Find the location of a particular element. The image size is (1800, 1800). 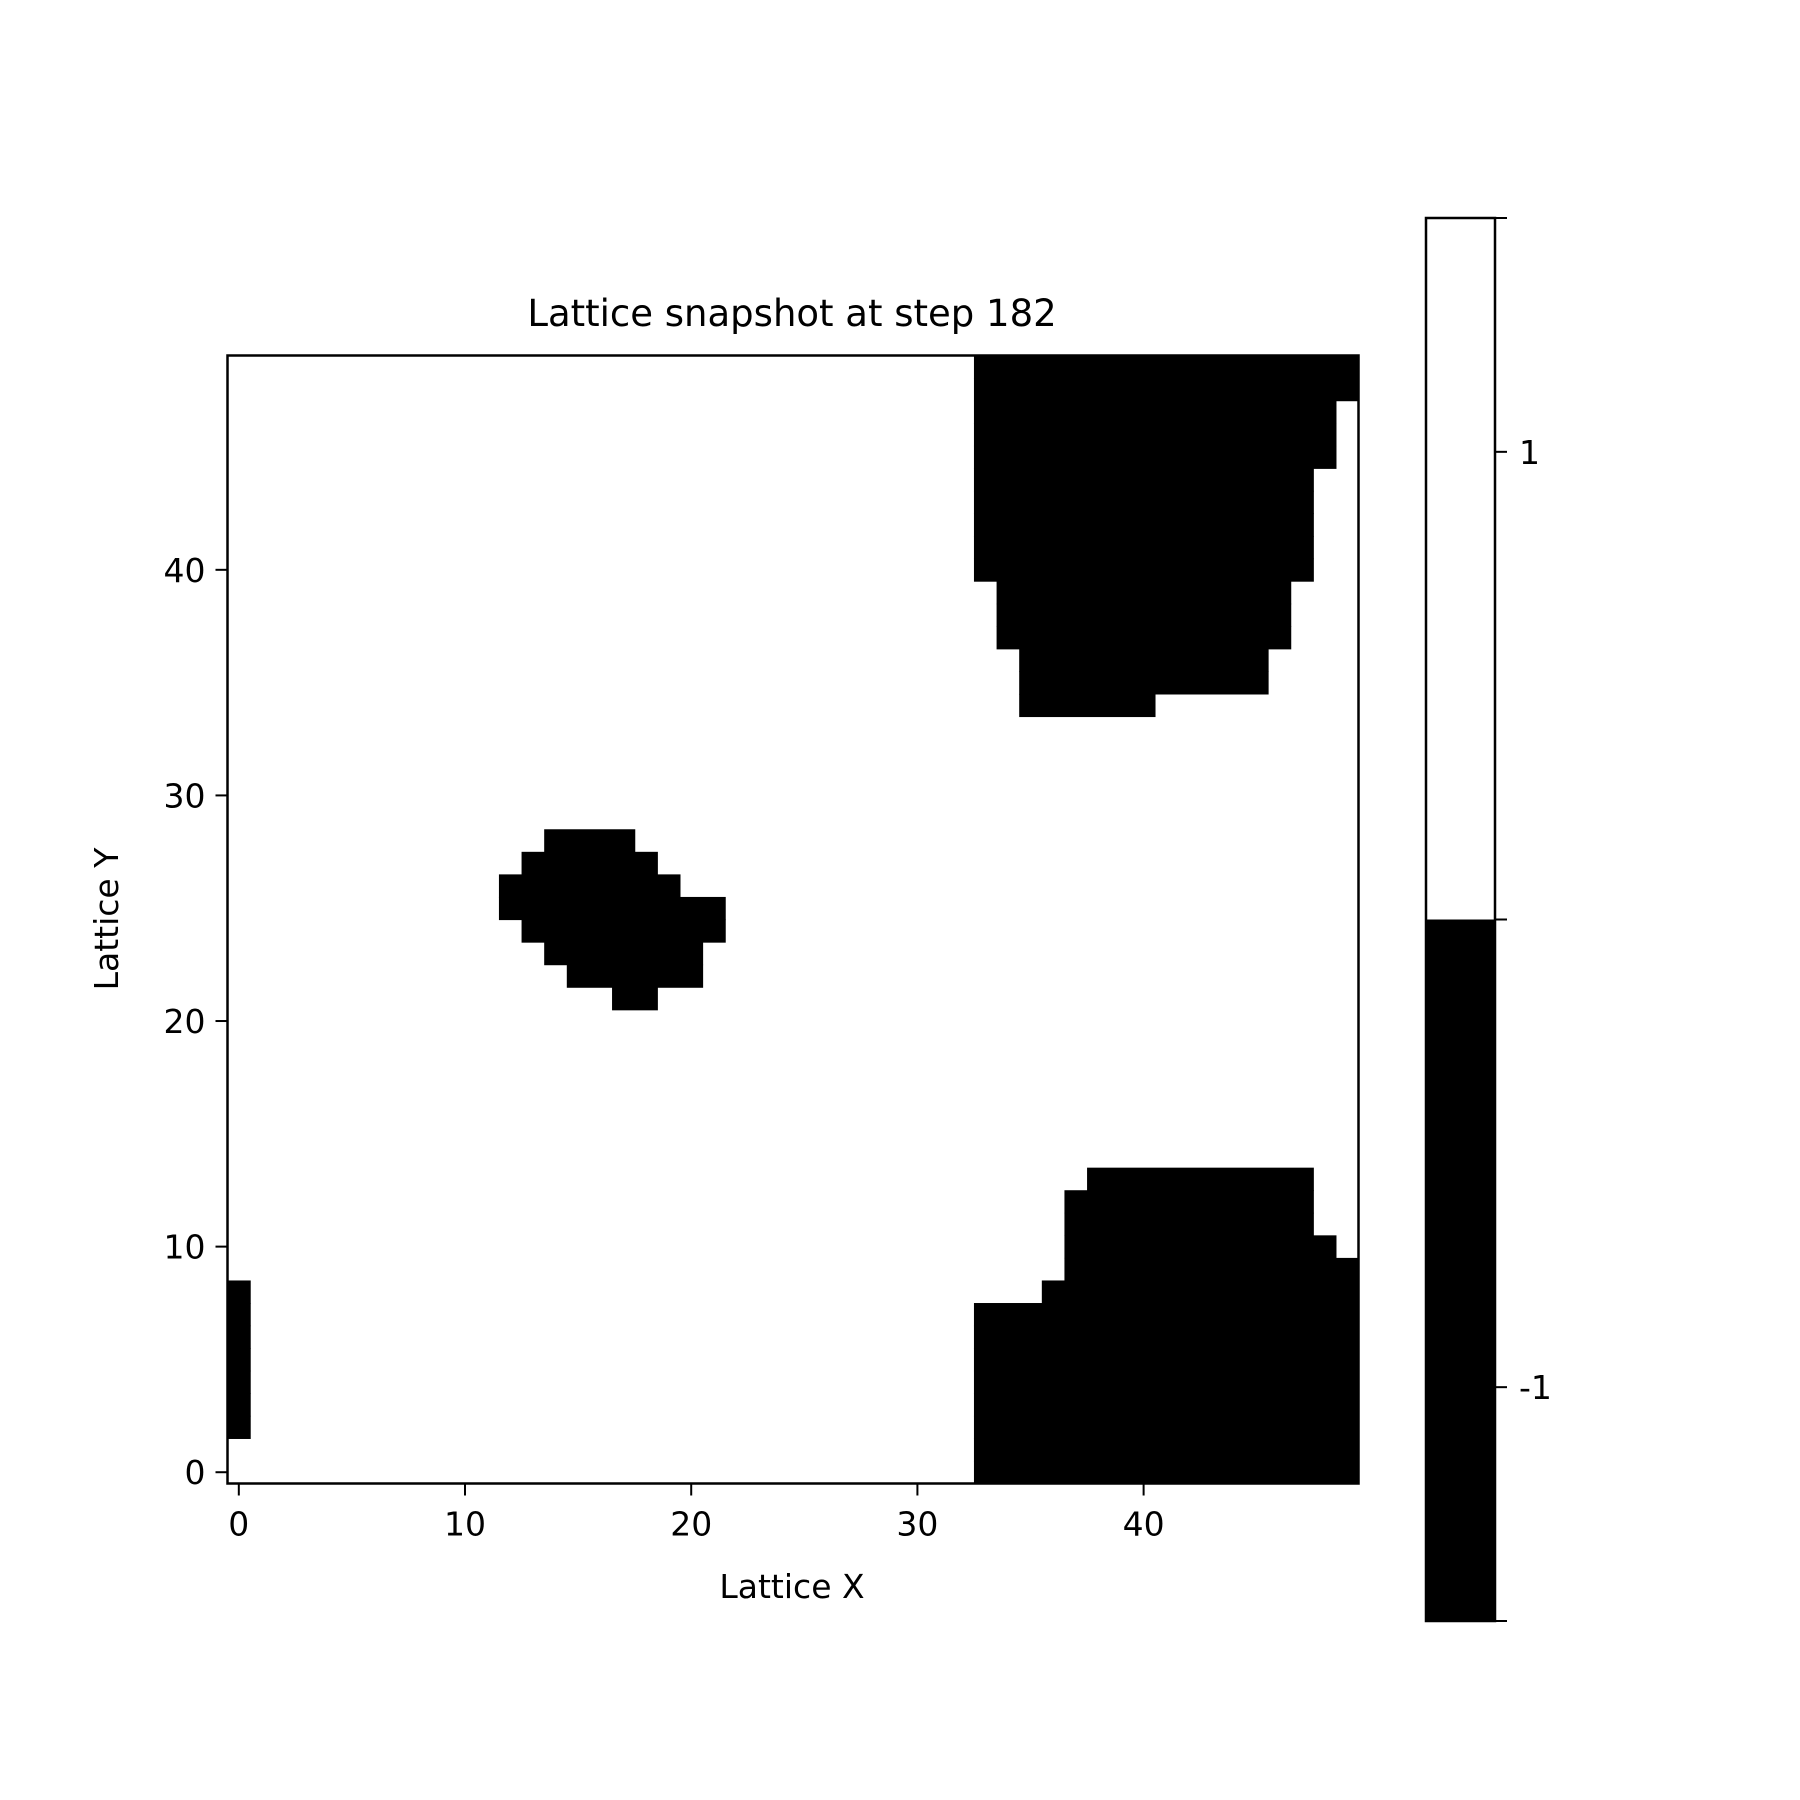

colorbar: 1 -1 is located at coordinates (1488, 919).